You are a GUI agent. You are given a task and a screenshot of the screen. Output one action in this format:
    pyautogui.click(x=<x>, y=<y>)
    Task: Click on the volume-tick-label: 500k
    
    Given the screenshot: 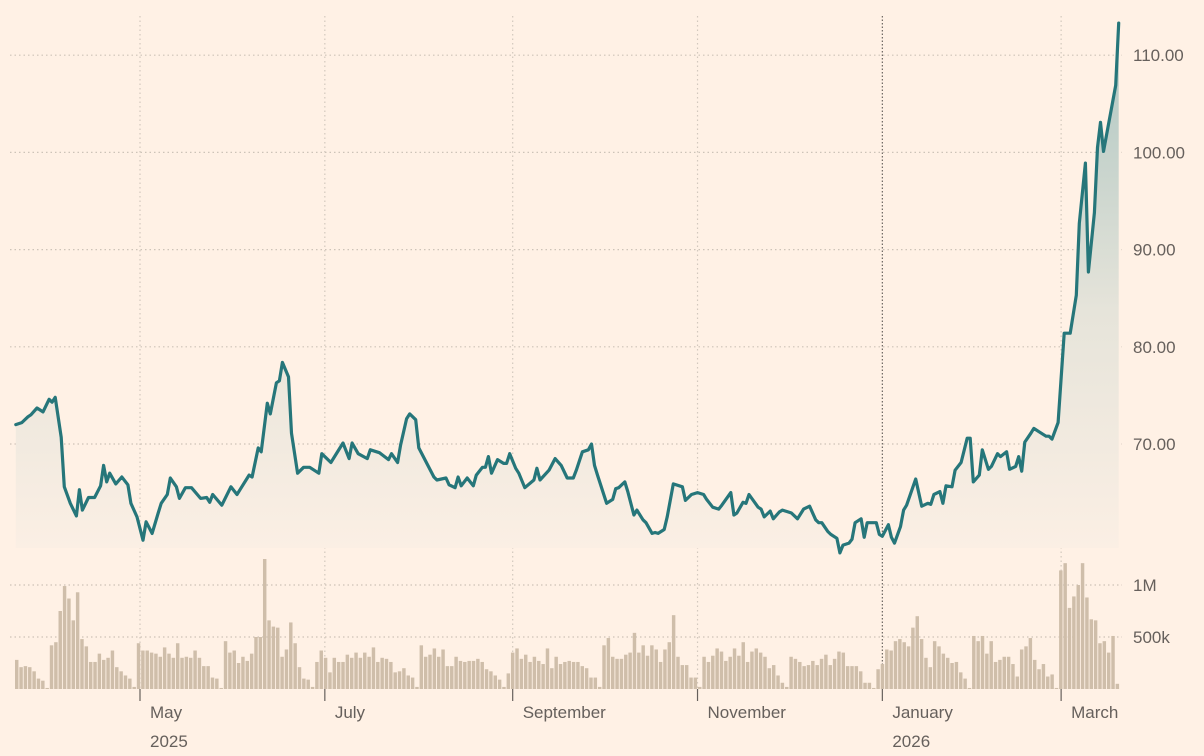 What is the action you would take?
    pyautogui.click(x=1151, y=637)
    